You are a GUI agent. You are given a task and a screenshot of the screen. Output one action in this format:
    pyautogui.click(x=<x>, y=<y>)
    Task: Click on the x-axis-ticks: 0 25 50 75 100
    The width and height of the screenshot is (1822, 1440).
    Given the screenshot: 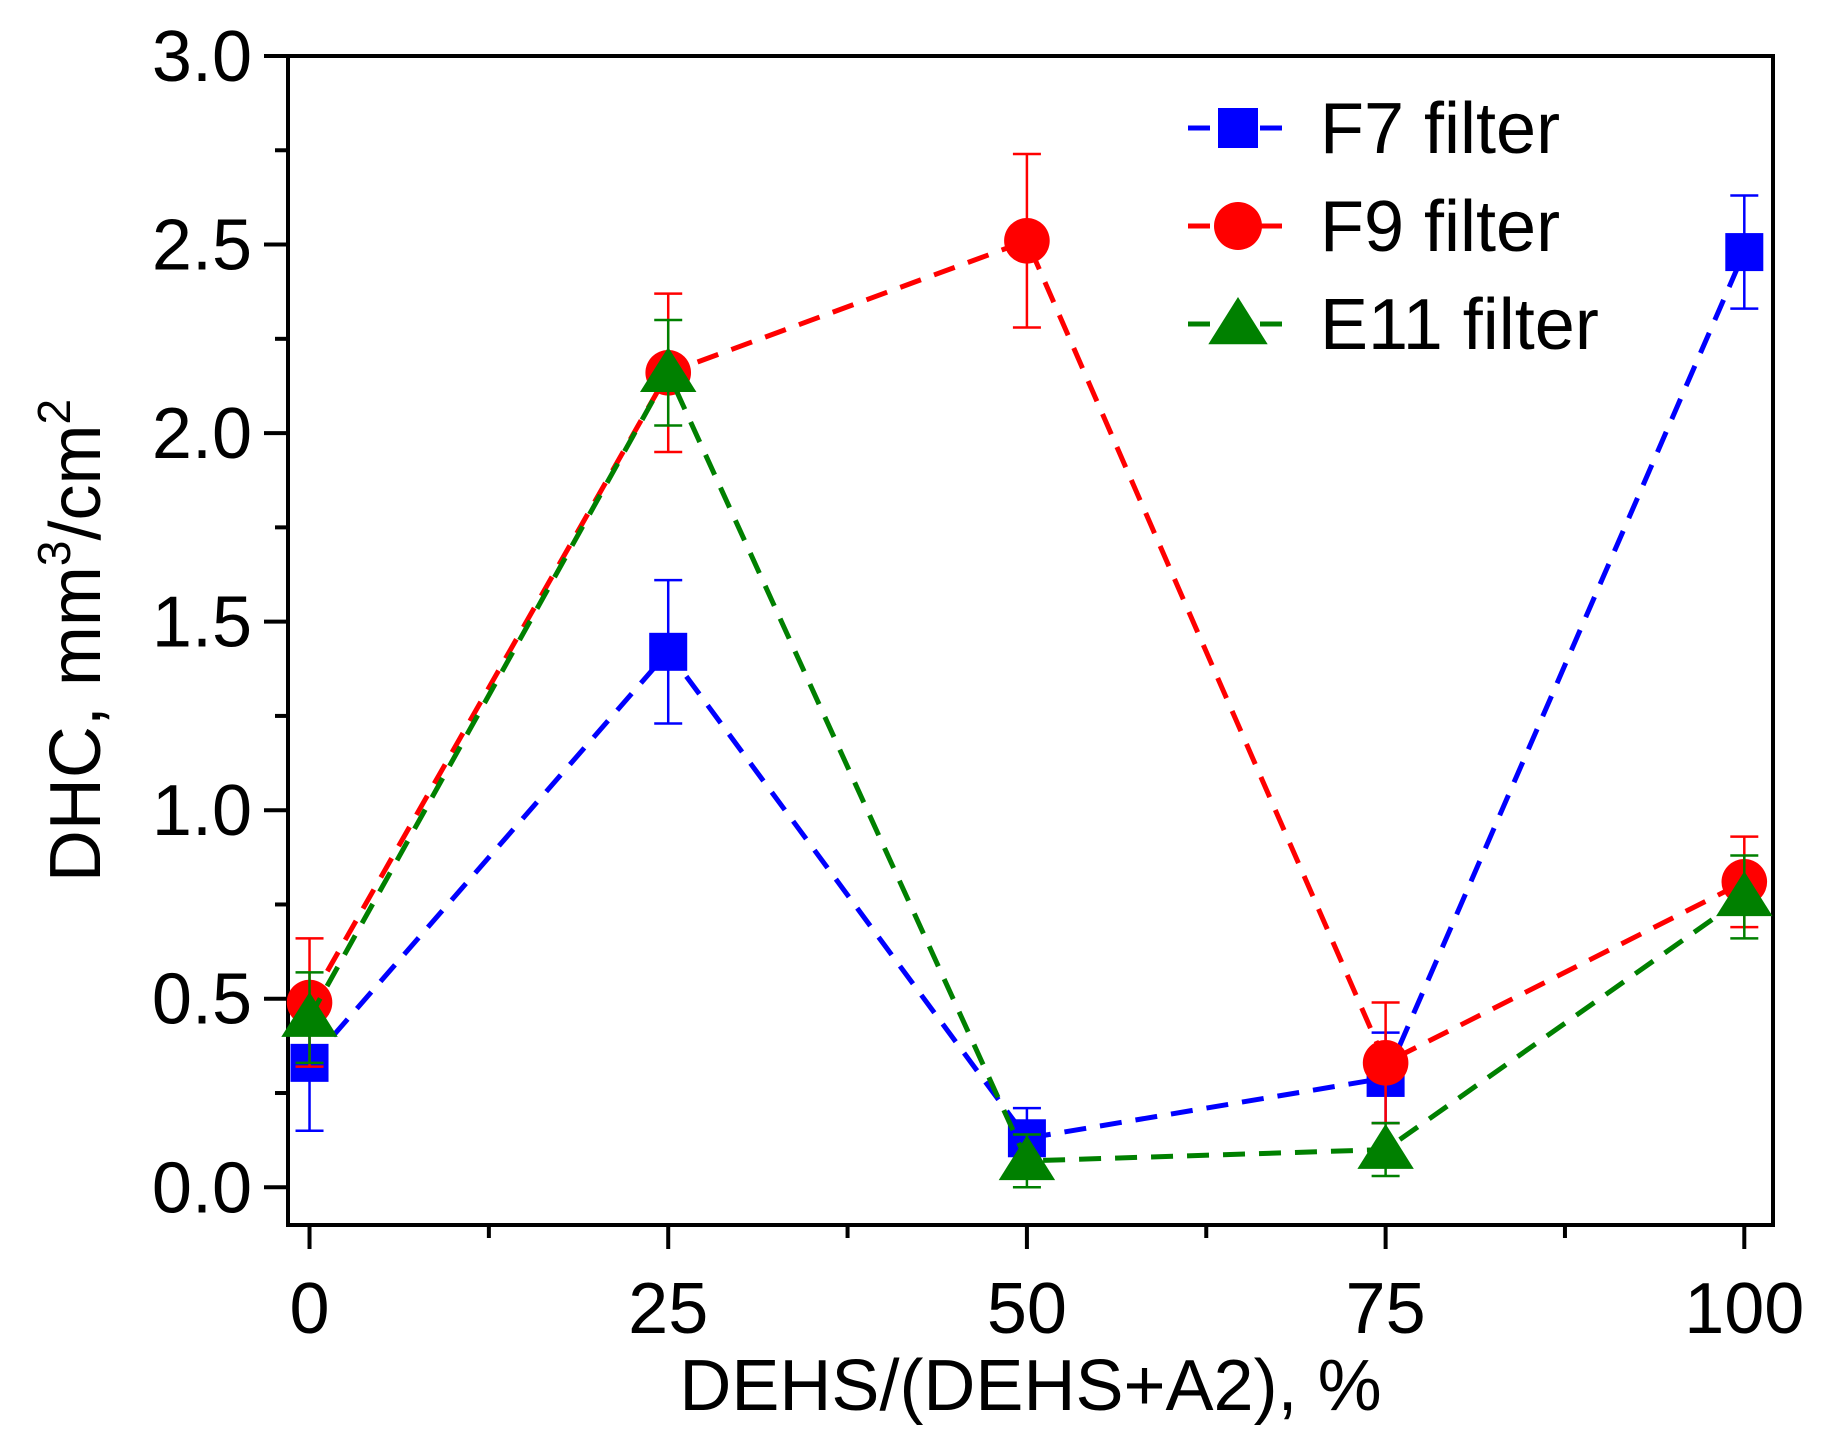 What is the action you would take?
    pyautogui.click(x=1046, y=1287)
    